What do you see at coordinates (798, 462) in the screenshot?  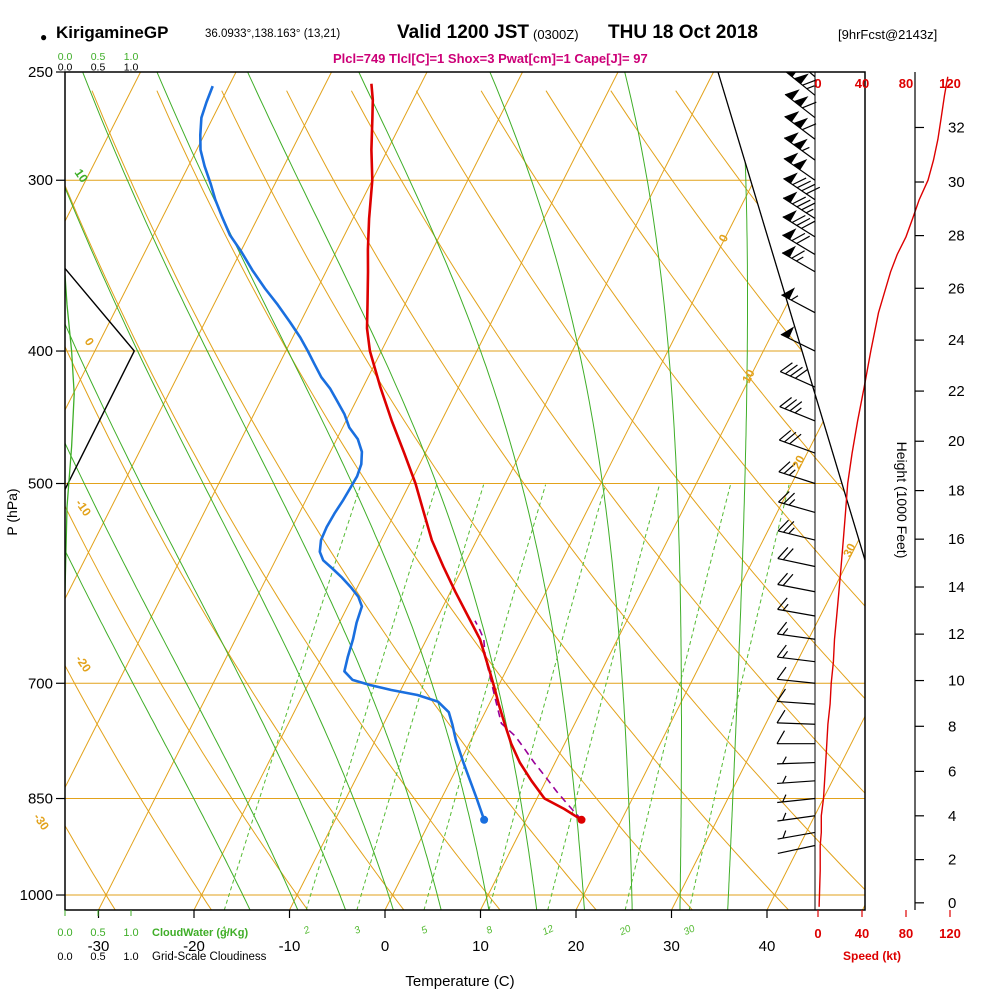 I see `grid-inline-label: 20` at bounding box center [798, 462].